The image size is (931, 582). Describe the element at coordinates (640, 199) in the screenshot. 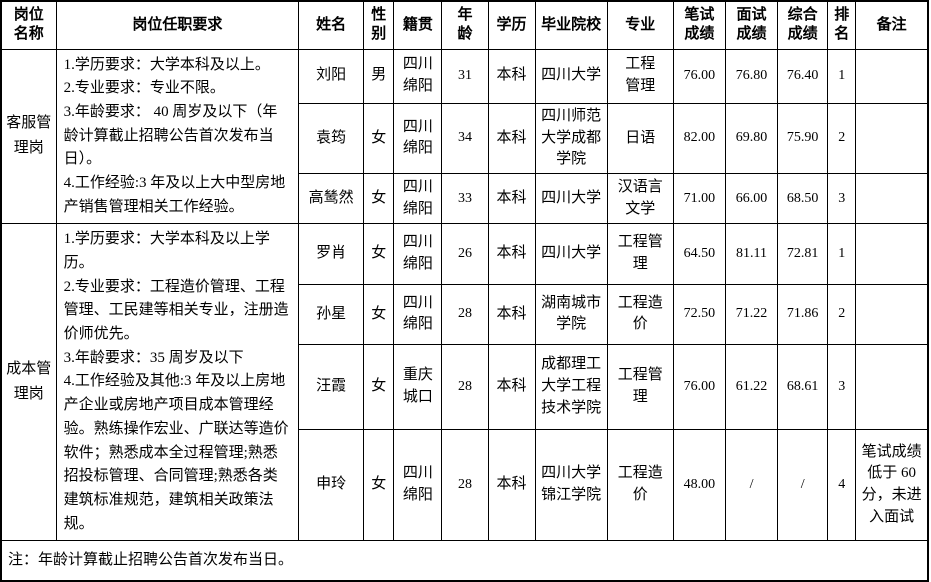

I see `cell-major: 汉语言 文学` at that location.